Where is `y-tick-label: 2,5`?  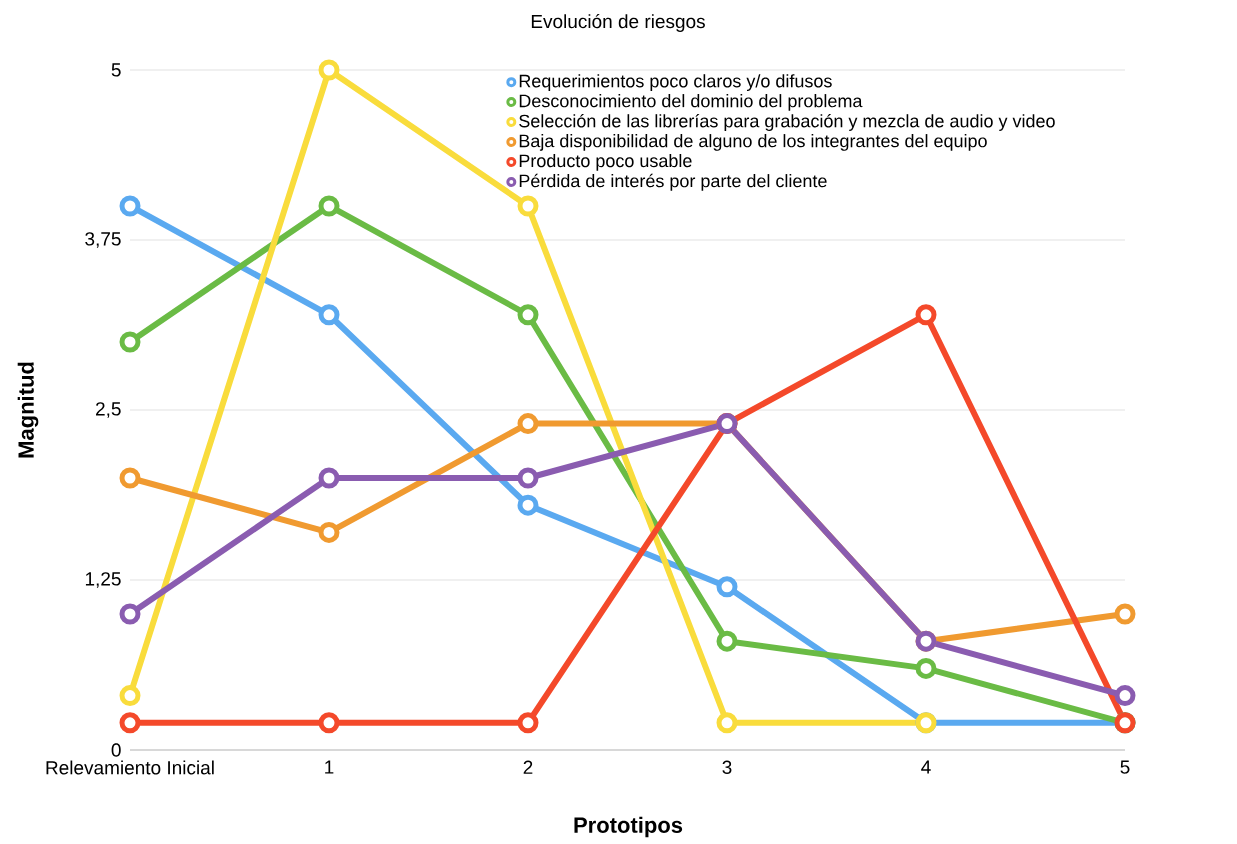 y-tick-label: 2,5 is located at coordinates (108, 410).